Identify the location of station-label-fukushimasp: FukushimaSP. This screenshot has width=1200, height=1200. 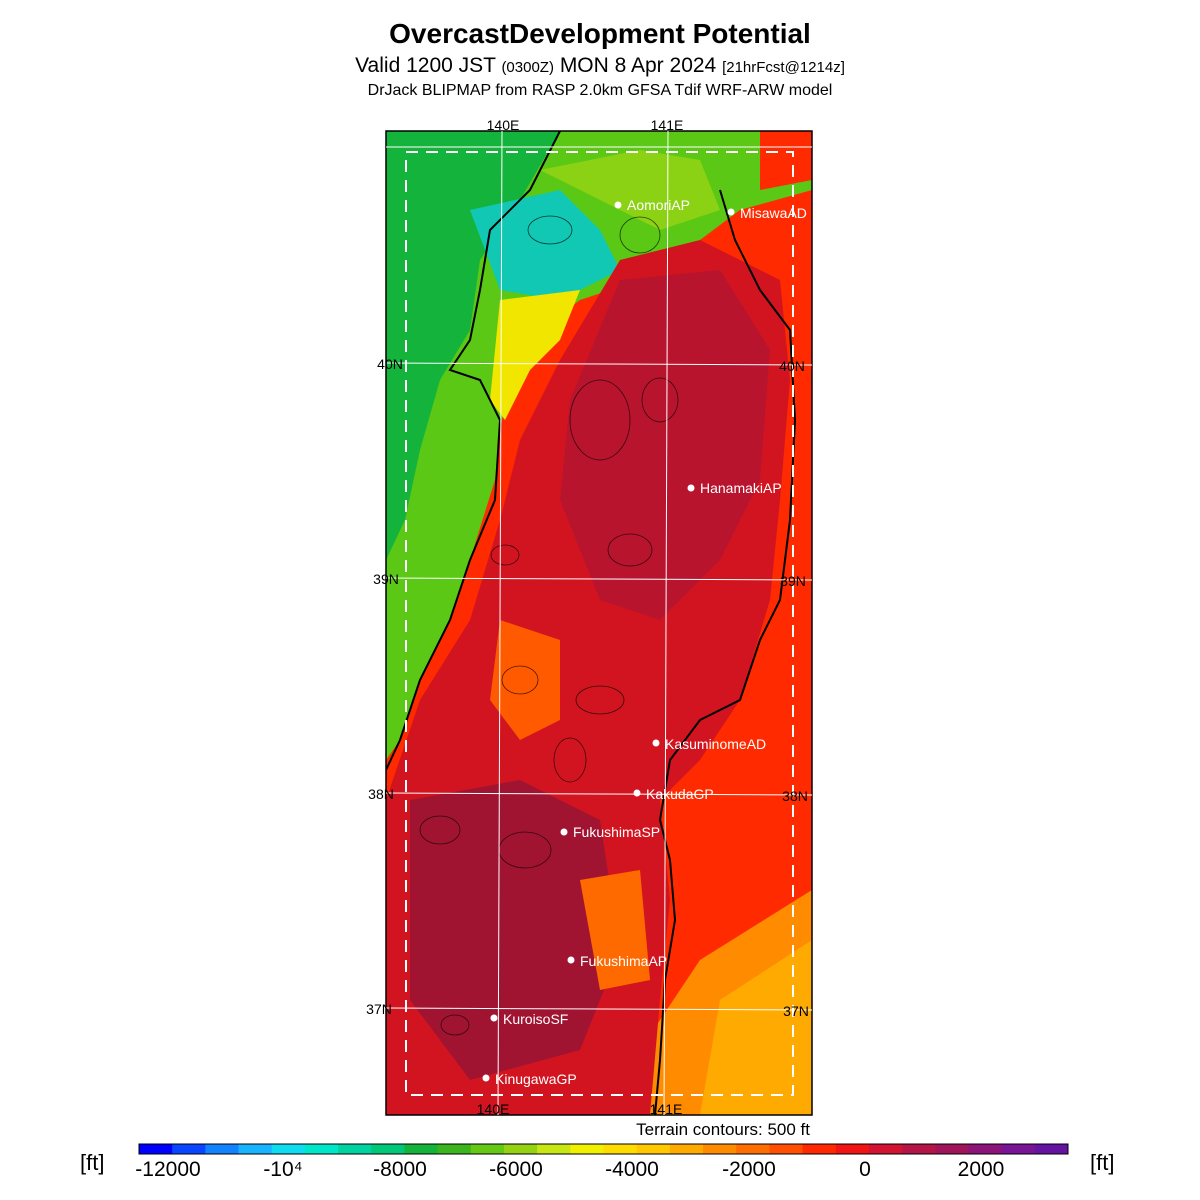
(616, 832).